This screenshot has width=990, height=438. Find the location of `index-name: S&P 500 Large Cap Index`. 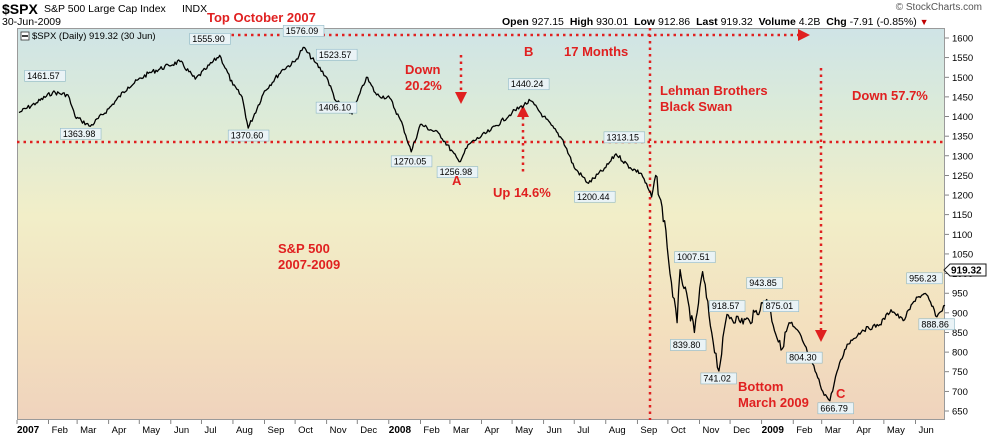

index-name: S&P 500 Large Cap Index is located at coordinates (105, 9).